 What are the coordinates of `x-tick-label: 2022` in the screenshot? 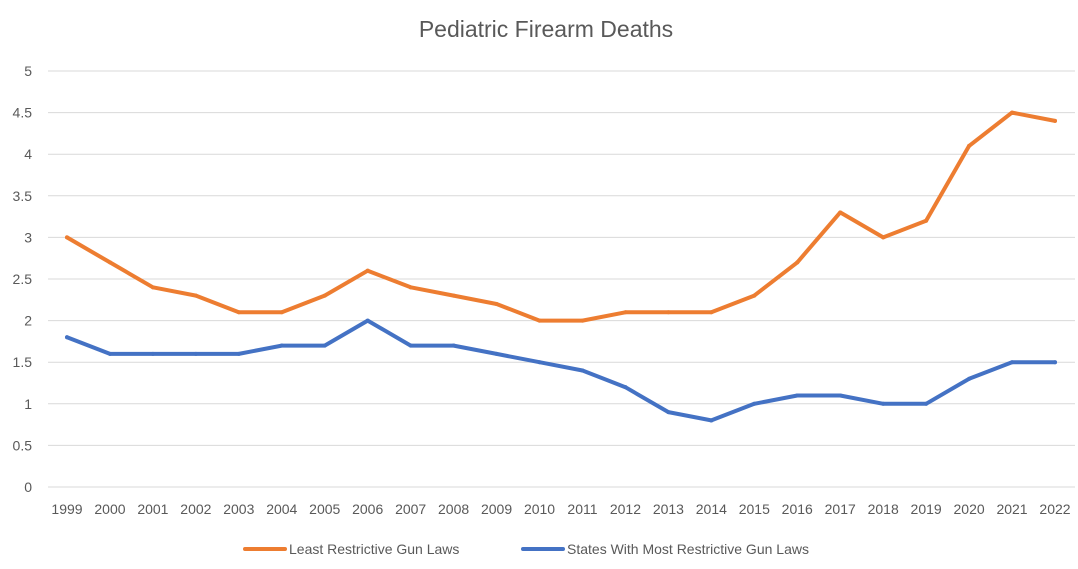 It's located at (1054, 509).